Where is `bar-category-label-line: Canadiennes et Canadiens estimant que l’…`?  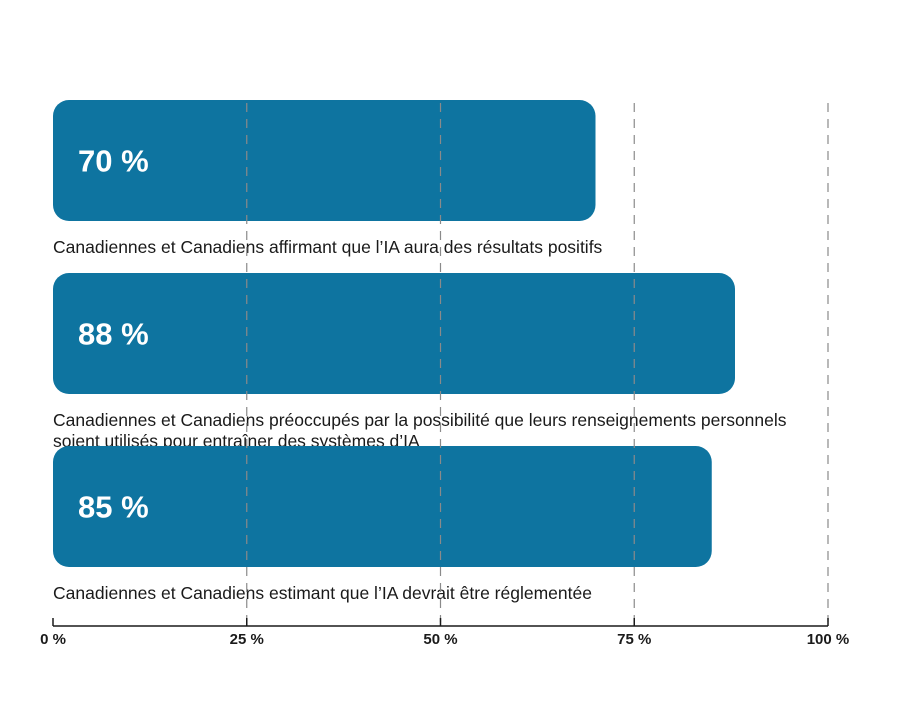 bar-category-label-line: Canadiennes et Canadiens estimant que l’… is located at coordinates (322, 593).